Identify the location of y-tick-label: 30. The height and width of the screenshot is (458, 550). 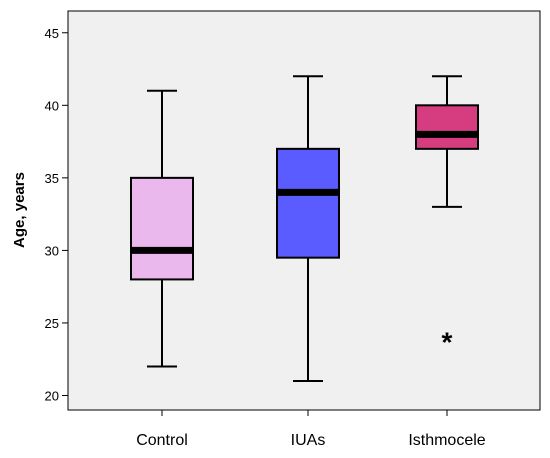
(52, 250).